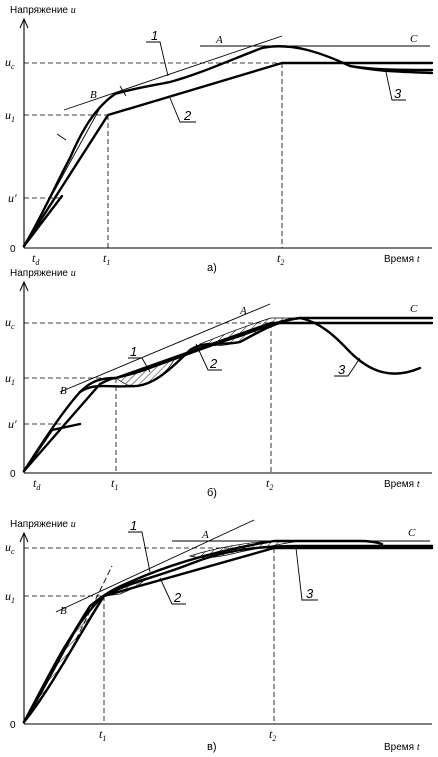 The width and height of the screenshot is (438, 757). I want to click on caption-c: в), so click(212, 747).